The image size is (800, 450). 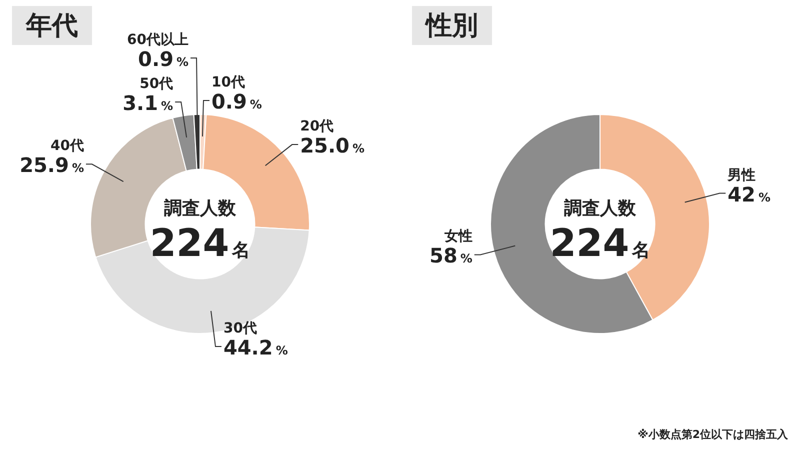 What do you see at coordinates (255, 348) in the screenshot?
I see `data-label: 44.2%` at bounding box center [255, 348].